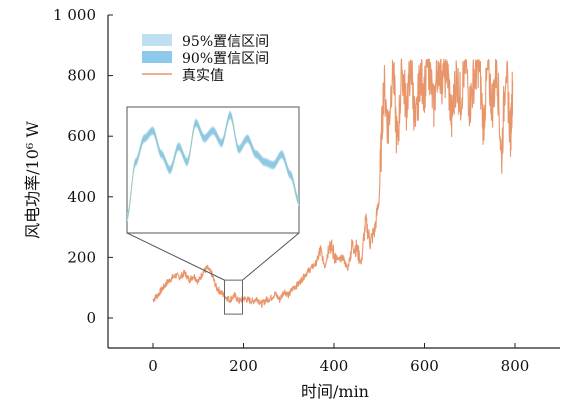 This screenshot has width=587, height=410. What do you see at coordinates (203, 76) in the screenshot?
I see `legend-label: 真实值` at bounding box center [203, 76].